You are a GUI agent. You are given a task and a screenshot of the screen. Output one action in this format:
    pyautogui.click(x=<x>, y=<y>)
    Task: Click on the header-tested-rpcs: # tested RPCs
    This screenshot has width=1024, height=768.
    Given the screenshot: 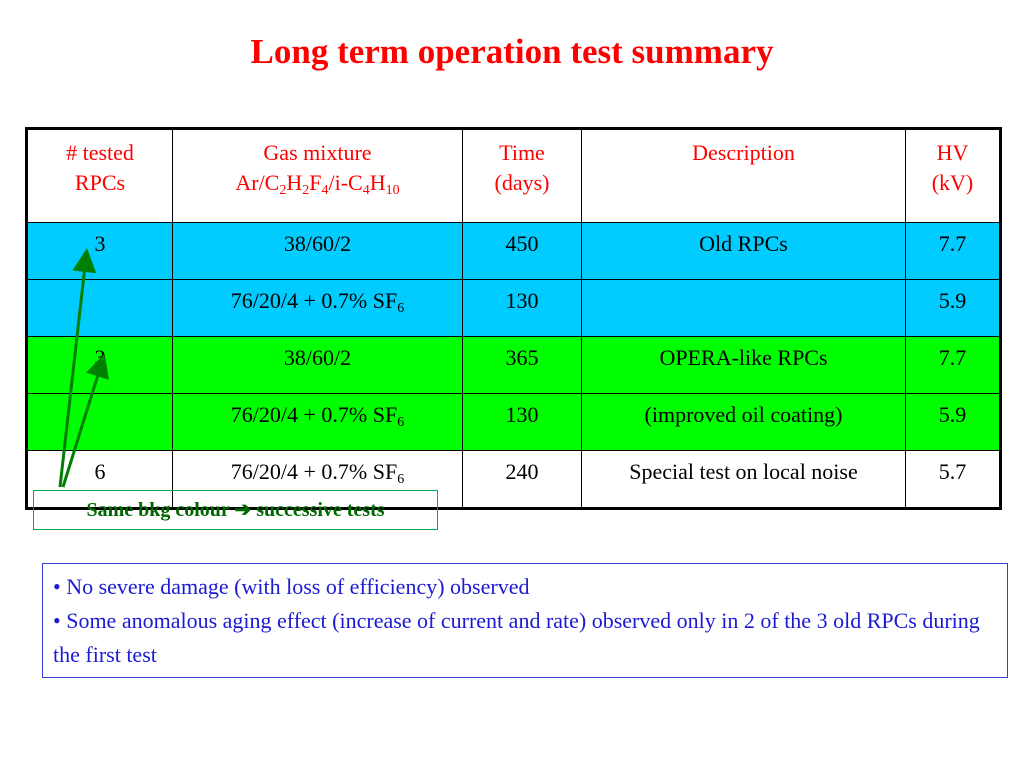 What is the action you would take?
    pyautogui.click(x=99, y=175)
    